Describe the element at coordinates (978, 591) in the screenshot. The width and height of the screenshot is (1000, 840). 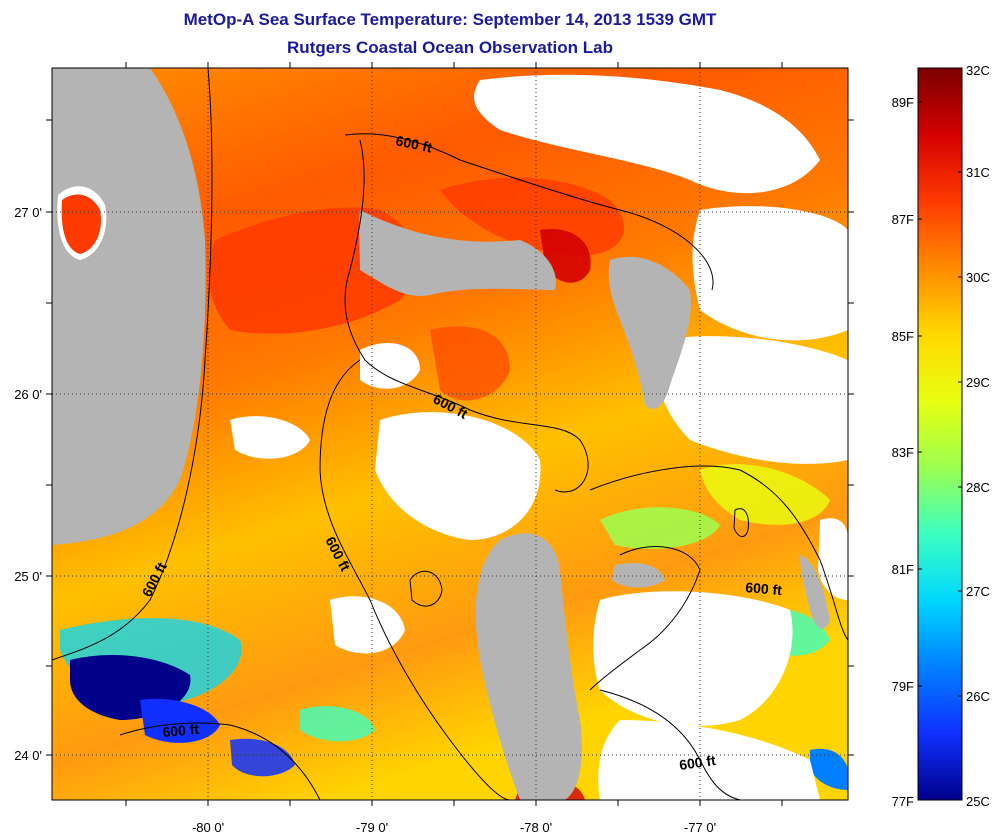
I see `celsius-label: 27C` at that location.